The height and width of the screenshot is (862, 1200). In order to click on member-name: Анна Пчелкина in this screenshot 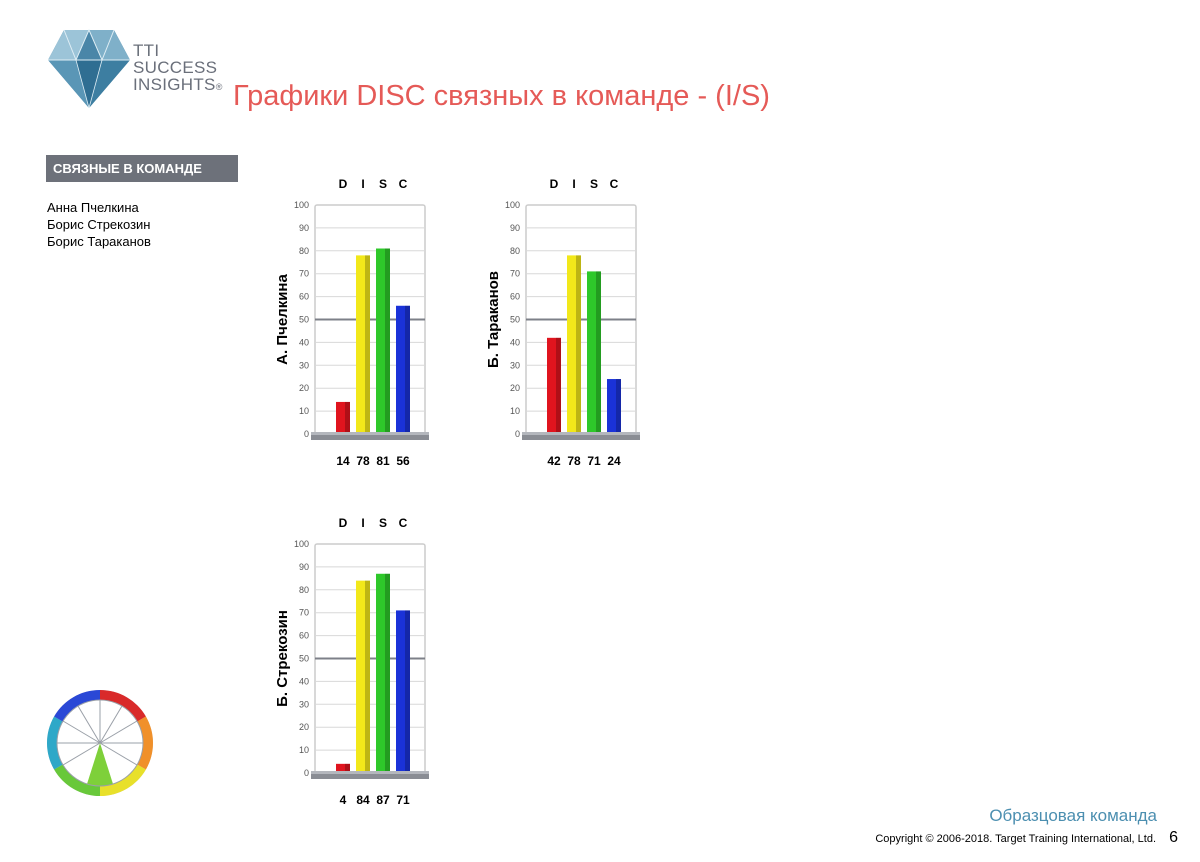, I will do `click(93, 207)`.